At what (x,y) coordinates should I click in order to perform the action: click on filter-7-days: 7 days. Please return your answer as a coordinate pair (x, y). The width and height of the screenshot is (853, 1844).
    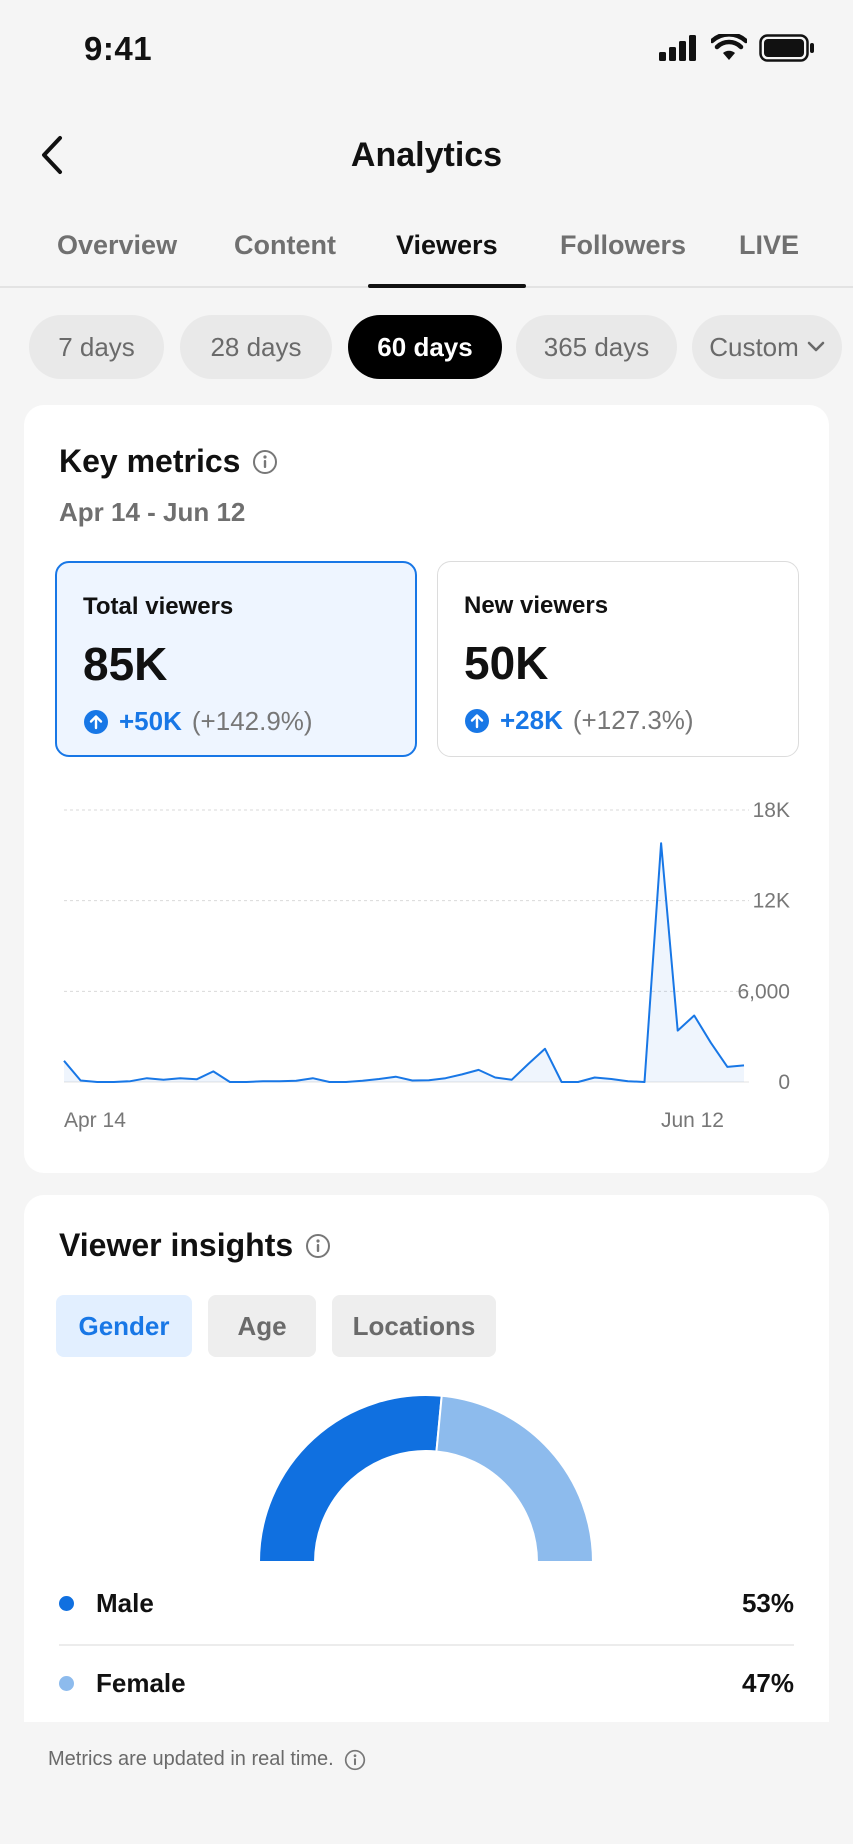
    Looking at the image, I should click on (96, 347).